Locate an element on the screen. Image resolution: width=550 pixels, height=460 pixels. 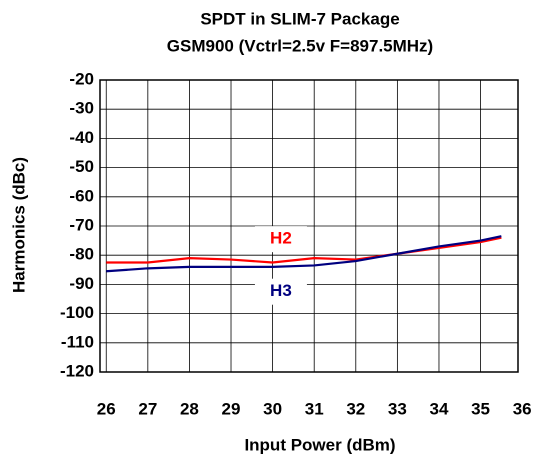
x-tick-label: 32 is located at coordinates (355, 408).